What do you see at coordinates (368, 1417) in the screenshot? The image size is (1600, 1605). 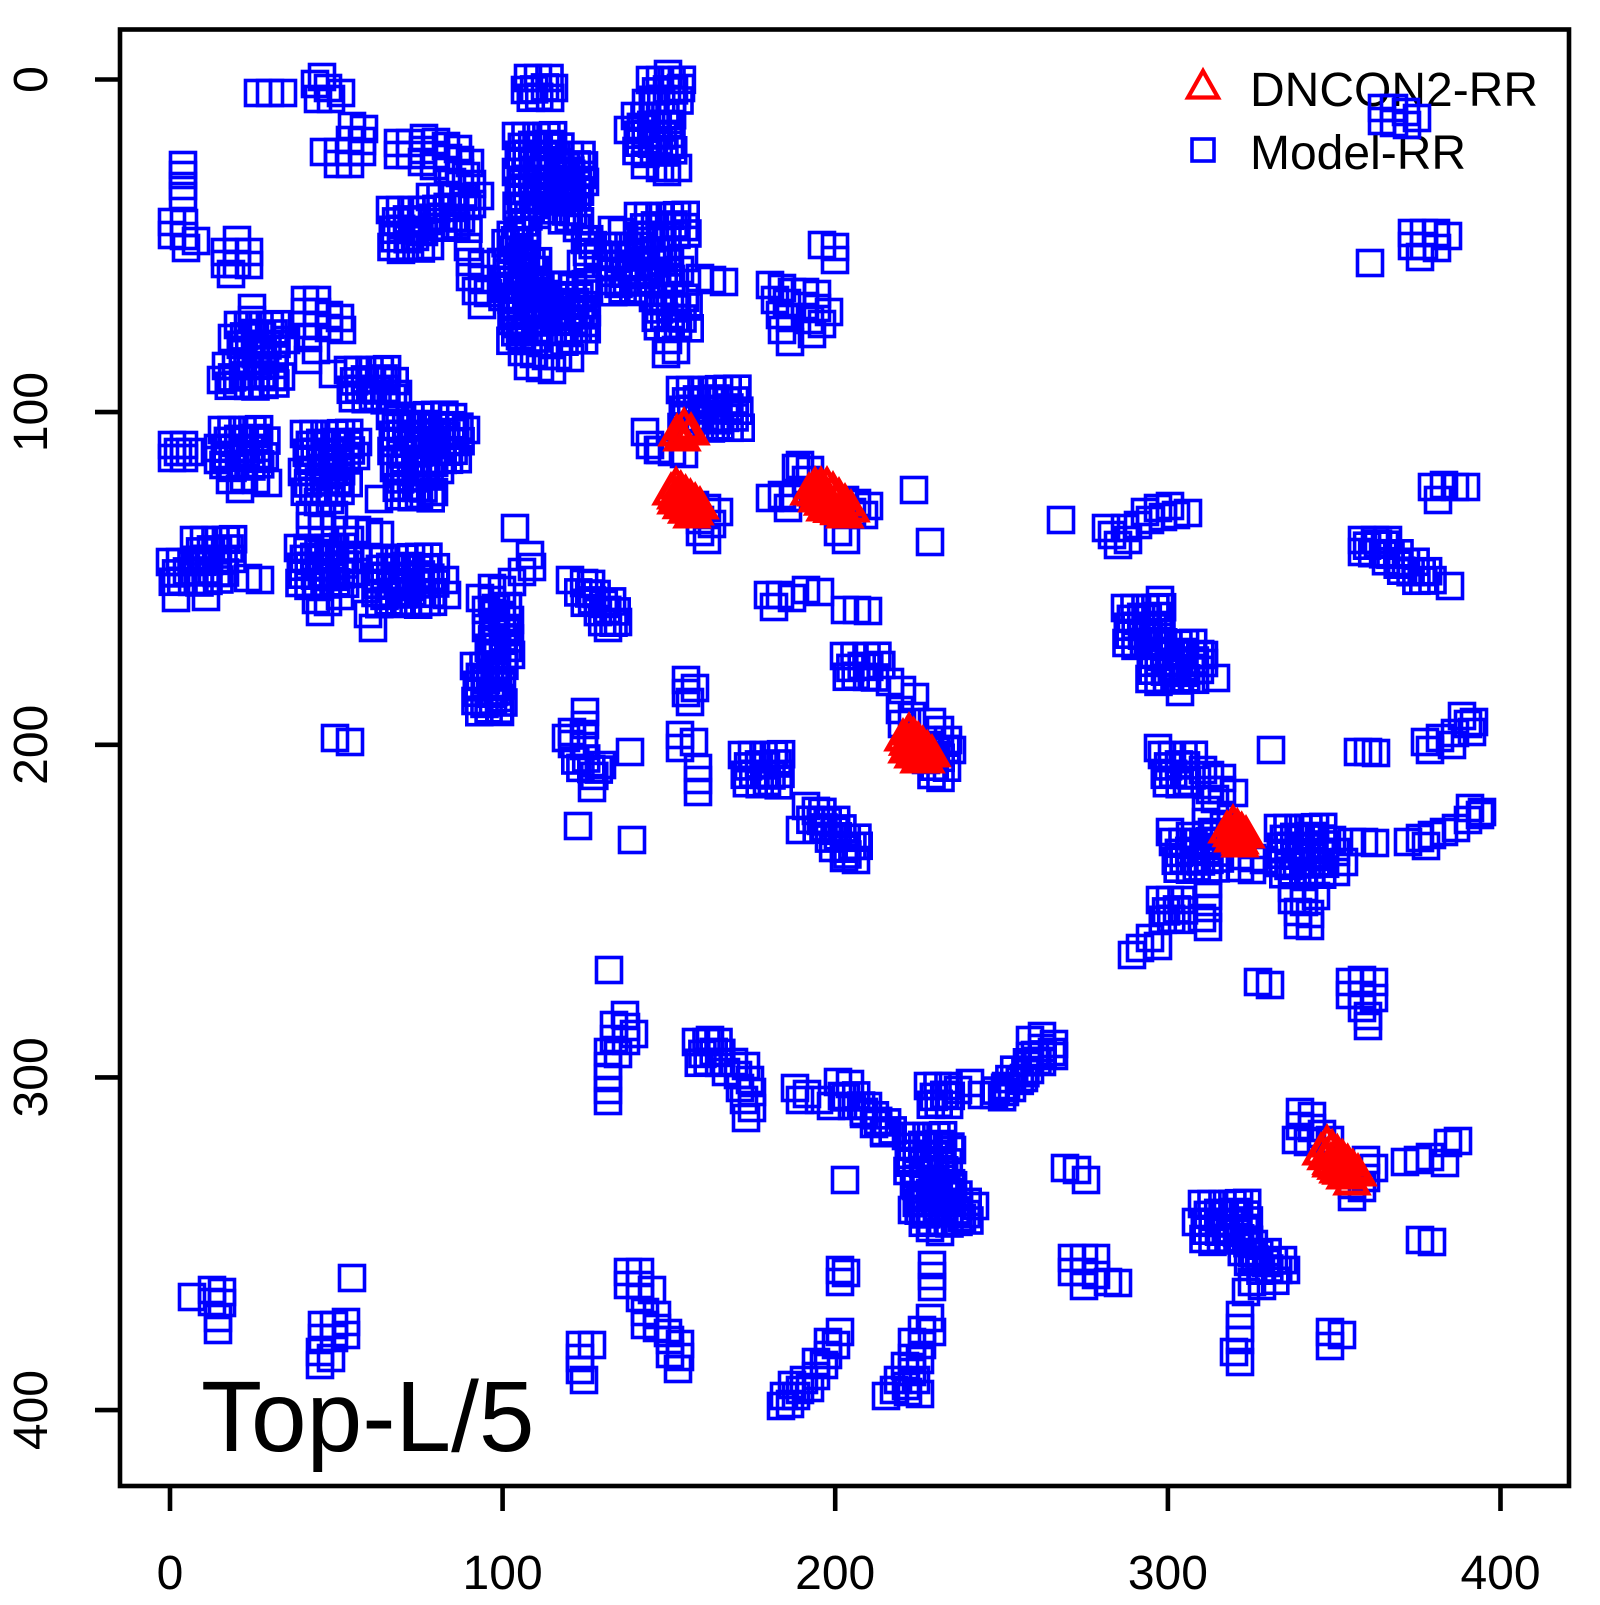 I see `svg-text: Top-L/5` at bounding box center [368, 1417].